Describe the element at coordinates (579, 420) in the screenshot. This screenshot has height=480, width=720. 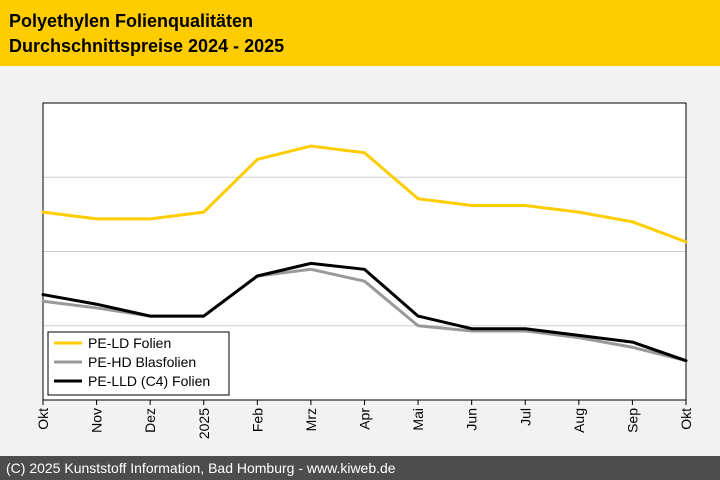
I see `x-tick-label-10: Aug` at that location.